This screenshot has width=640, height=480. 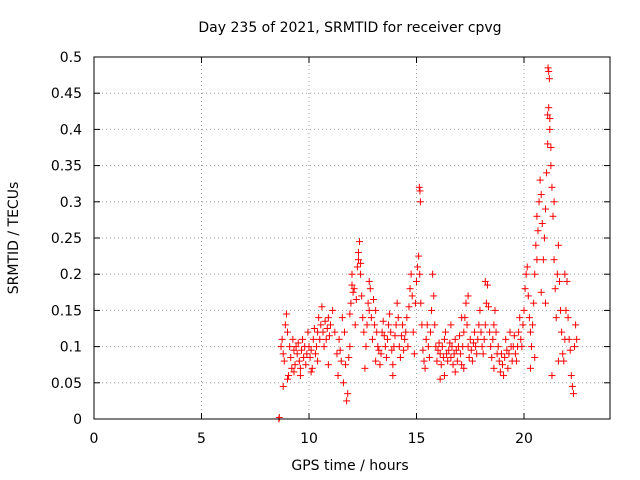 What do you see at coordinates (14, 238) in the screenshot?
I see `y-axis-label: SRMTID / TECUs` at bounding box center [14, 238].